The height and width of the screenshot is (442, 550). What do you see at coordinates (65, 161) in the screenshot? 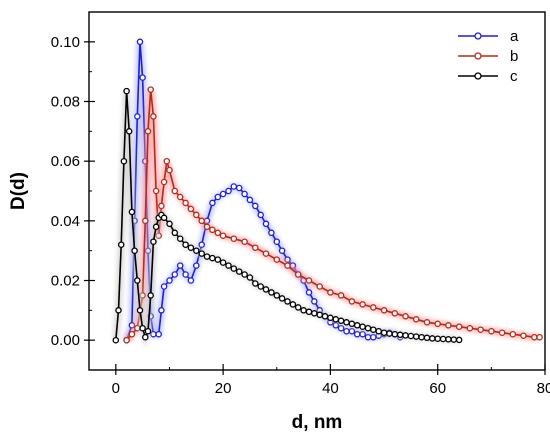
I see `y-tick-label: 0.06` at bounding box center [65, 161].